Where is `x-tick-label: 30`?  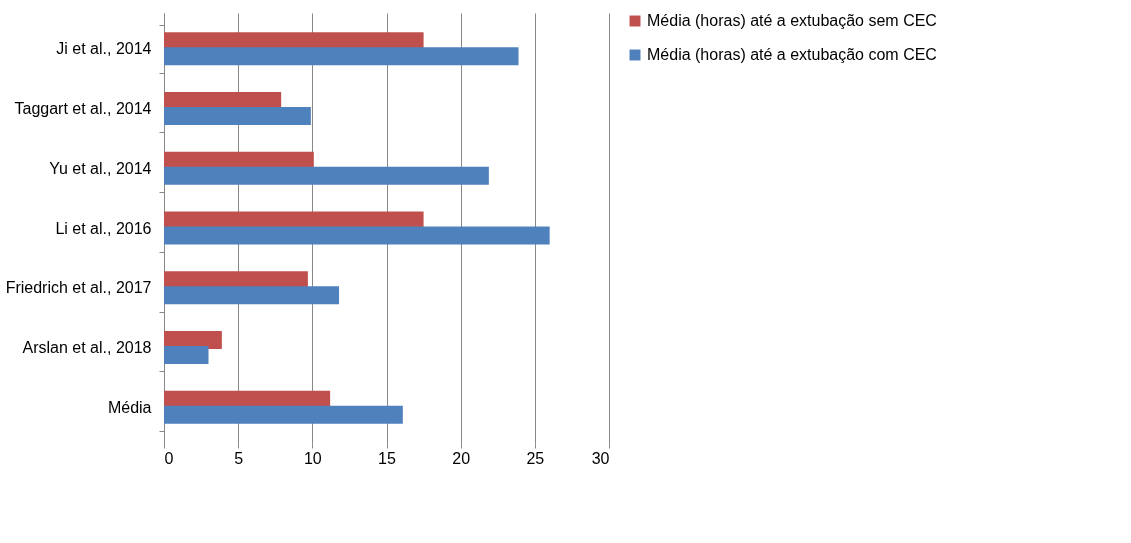
x-tick-label: 30 is located at coordinates (600, 458).